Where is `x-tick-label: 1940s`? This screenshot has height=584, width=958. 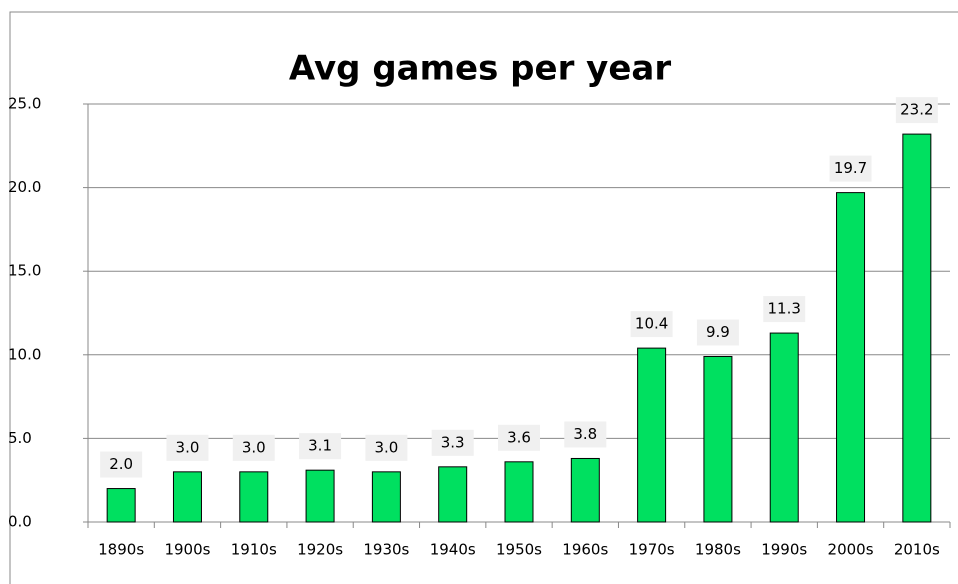
x-tick-label: 1940s is located at coordinates (453, 550).